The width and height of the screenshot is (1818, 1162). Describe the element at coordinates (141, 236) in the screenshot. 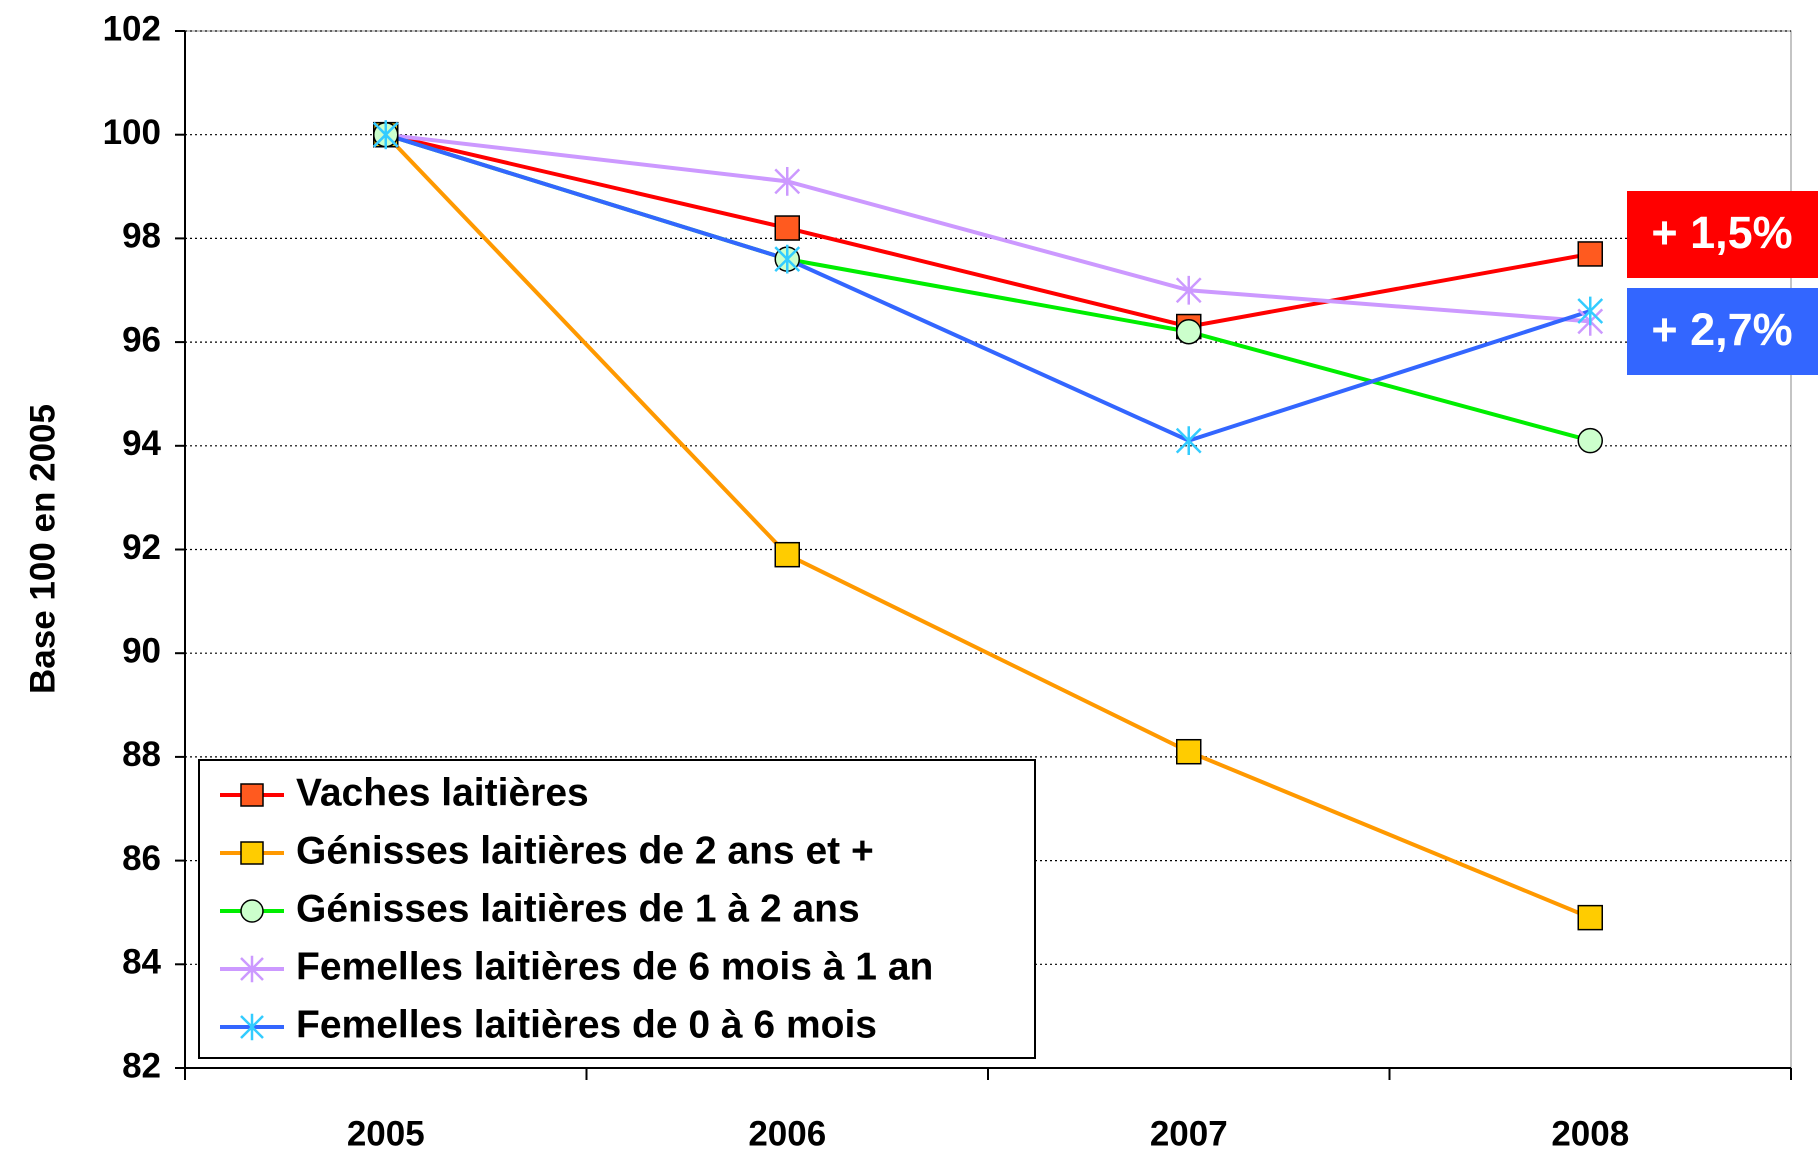

I see `y-tick-label: 98` at that location.